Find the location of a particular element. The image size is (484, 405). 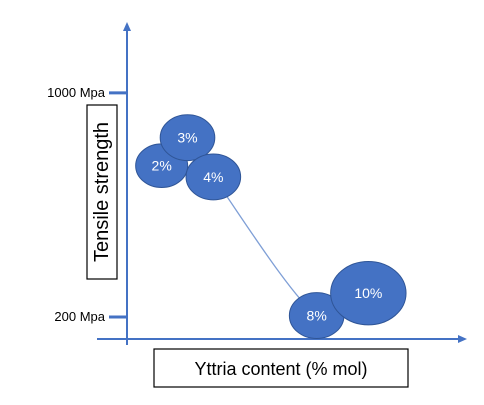

y-axis-title: Tensile strength is located at coordinates (102, 192).